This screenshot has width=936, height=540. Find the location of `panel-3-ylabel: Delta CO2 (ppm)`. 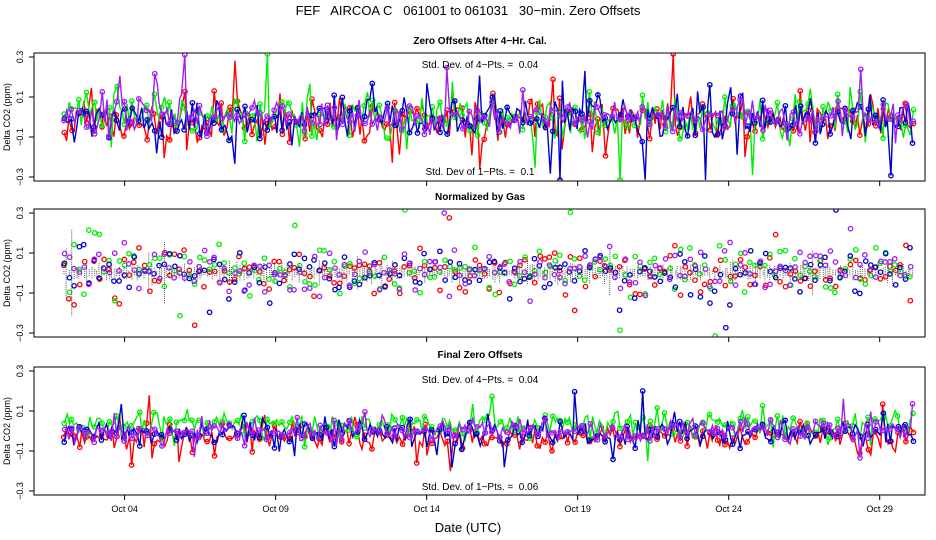

panel-3-ylabel: Delta CO2 (ppm) is located at coordinates (7, 431).